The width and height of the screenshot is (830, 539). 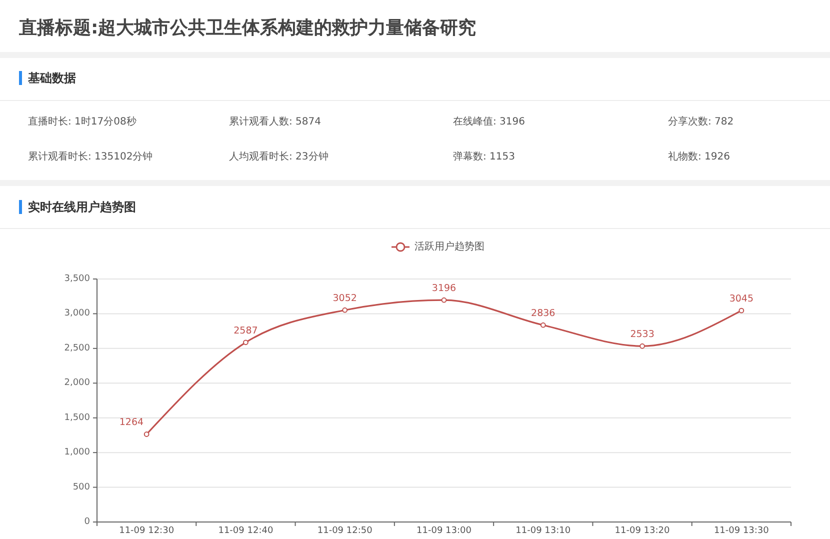 What do you see at coordinates (77, 417) in the screenshot?
I see `y-tick-label: 1,500` at bounding box center [77, 417].